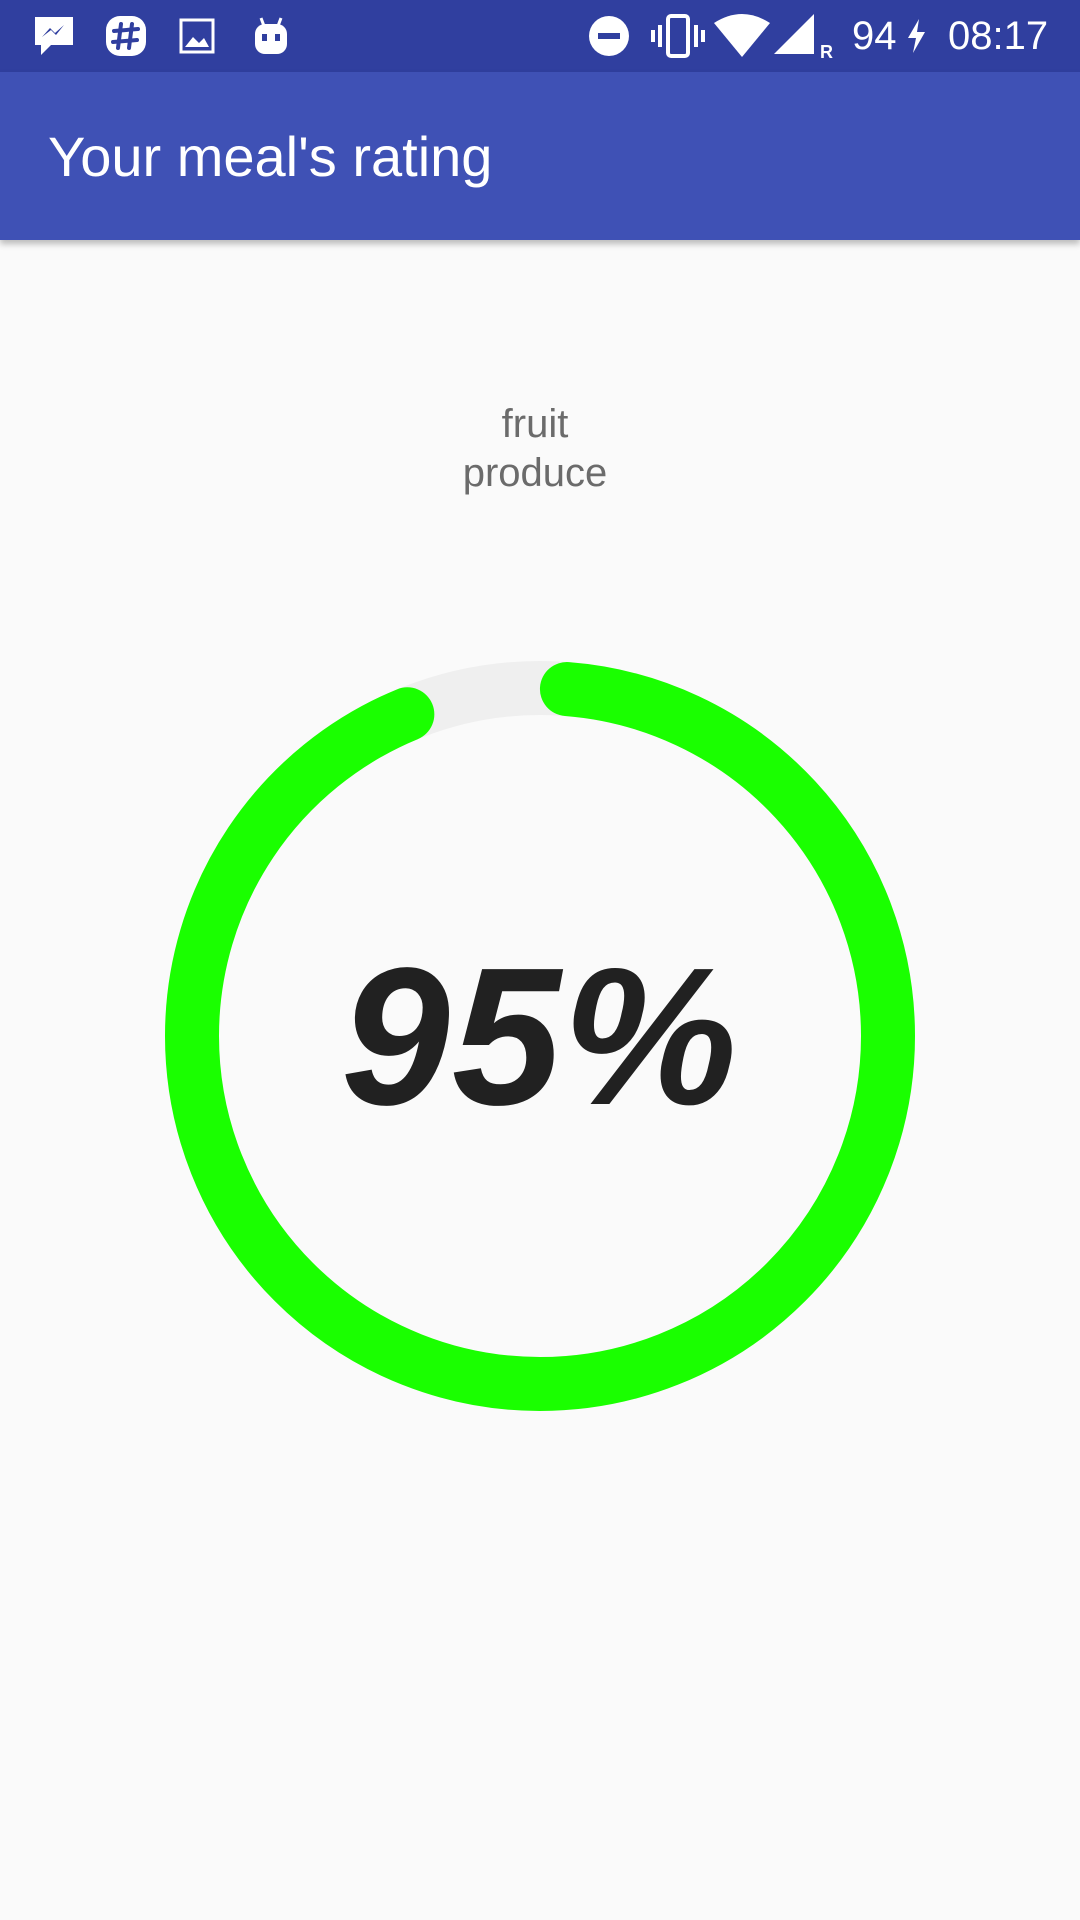 The image size is (1080, 1920). I want to click on android-icon, so click(271, 36).